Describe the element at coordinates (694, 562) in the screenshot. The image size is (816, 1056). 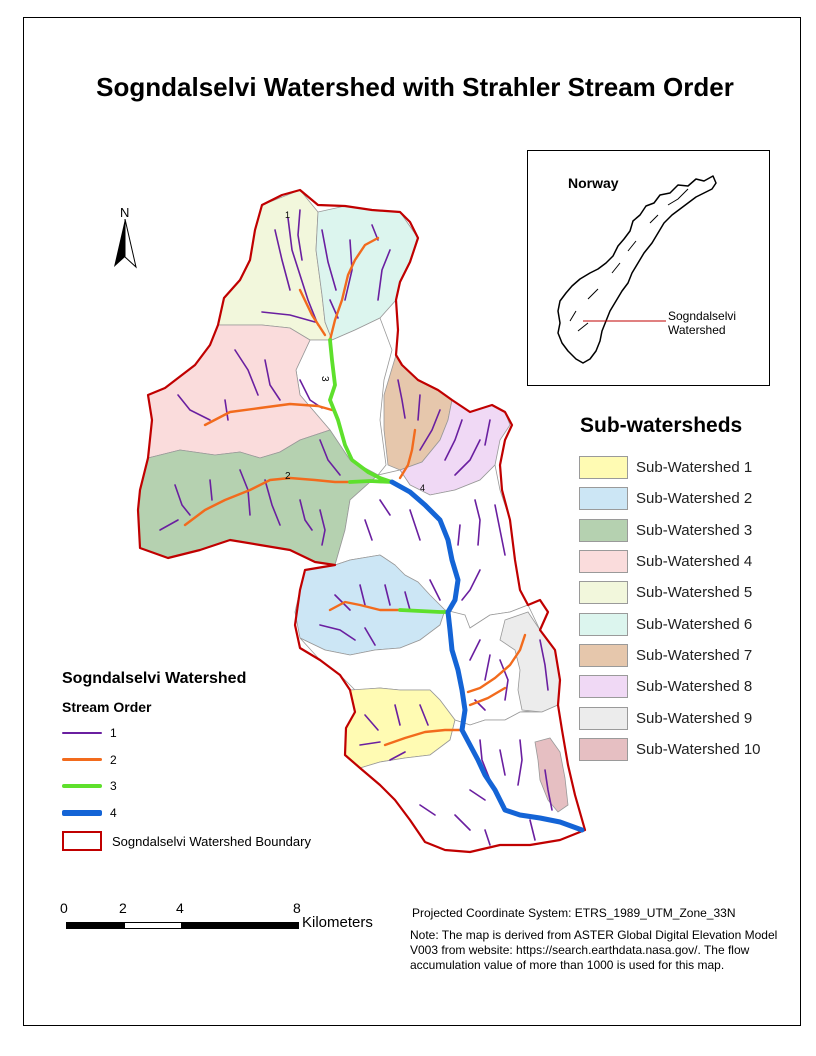
I see `subwatershed-label: Sub-Watershed 4` at that location.